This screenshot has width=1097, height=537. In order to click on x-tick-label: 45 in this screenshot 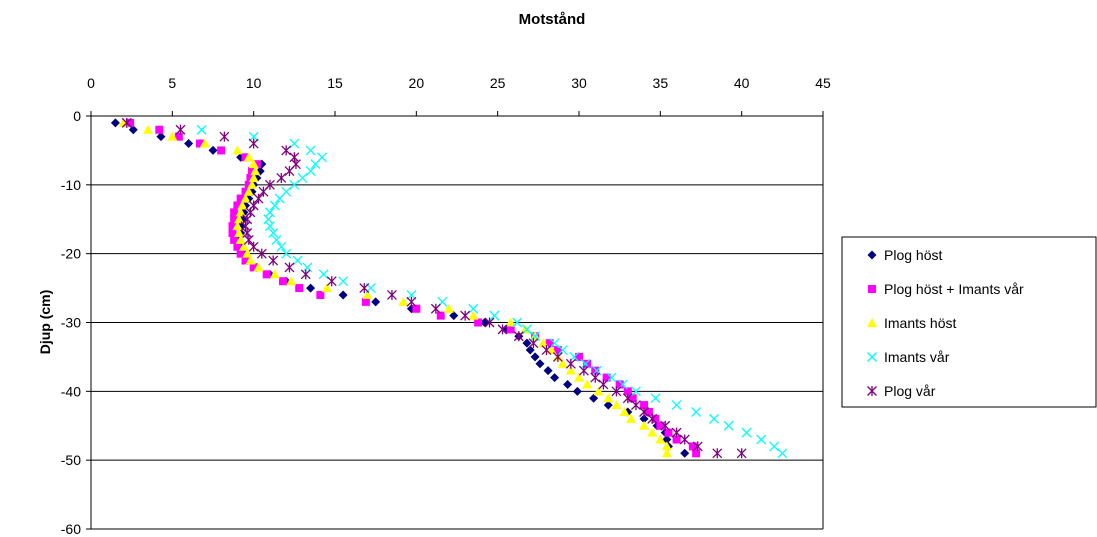, I will do `click(823, 83)`.